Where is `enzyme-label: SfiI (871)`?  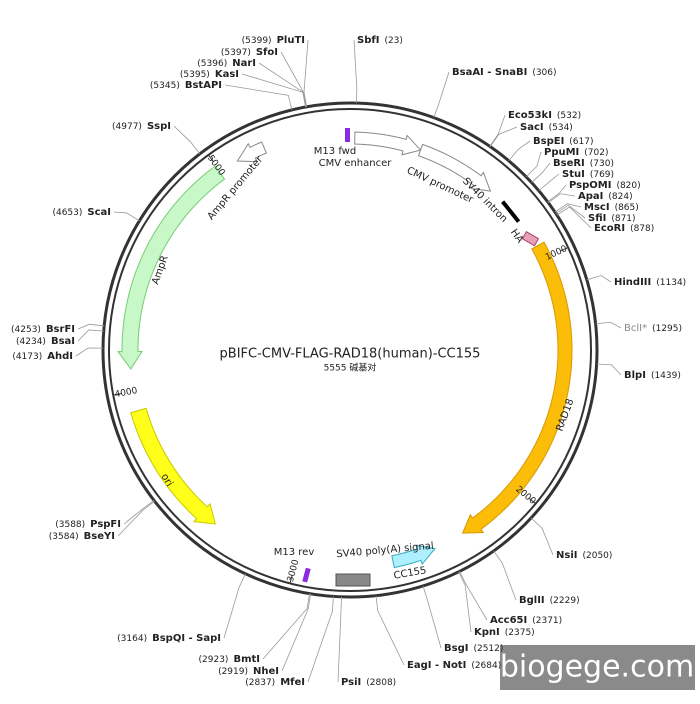 enzyme-label: SfiI (871) is located at coordinates (612, 218).